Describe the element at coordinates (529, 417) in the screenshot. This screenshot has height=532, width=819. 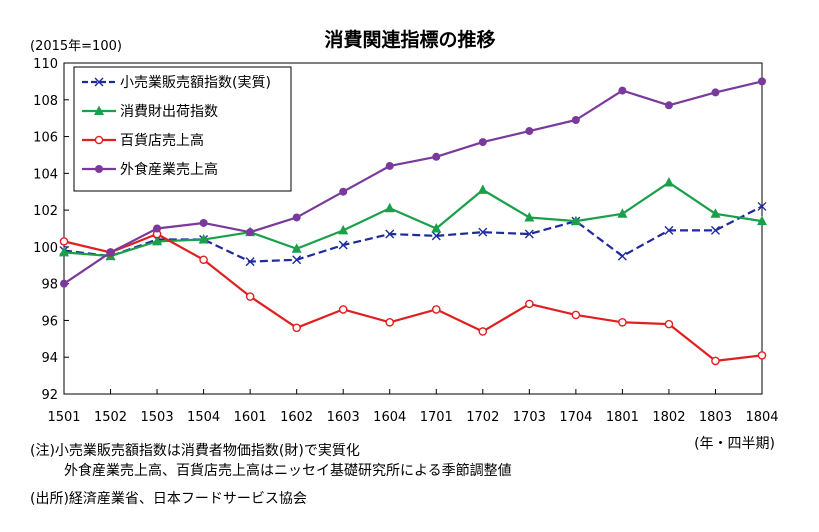
I see `x-tick-label: 1703` at that location.